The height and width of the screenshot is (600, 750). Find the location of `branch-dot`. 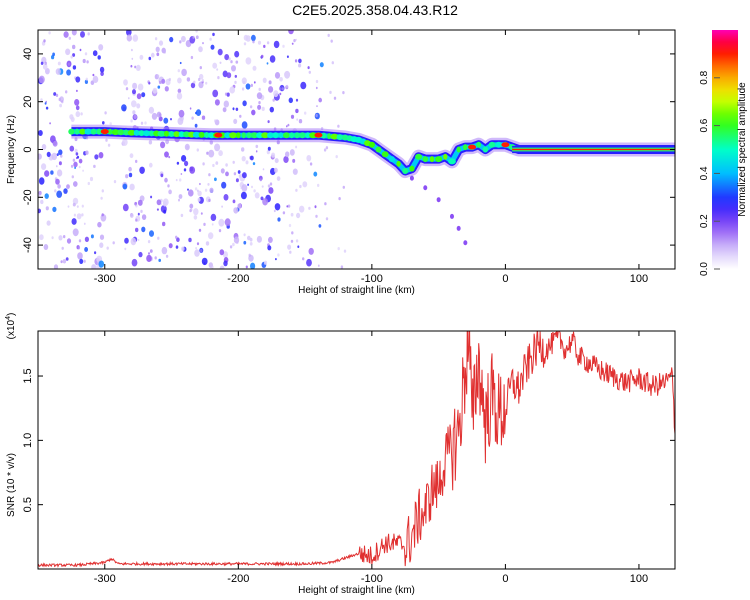

branch-dot is located at coordinates (411, 178).